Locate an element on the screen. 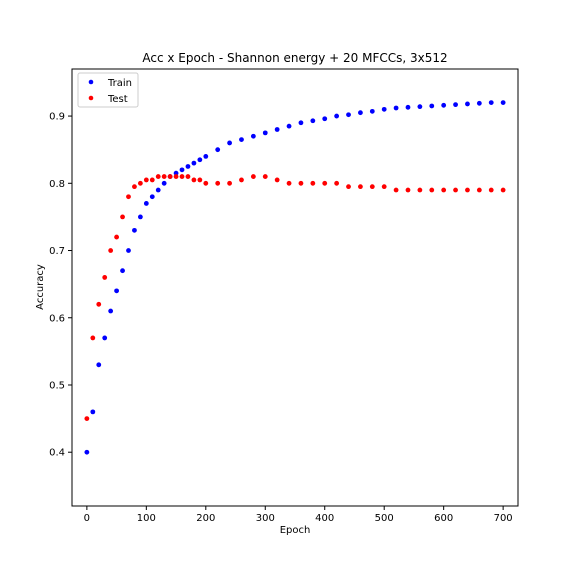  x-tick-label: 100 is located at coordinates (146, 518).